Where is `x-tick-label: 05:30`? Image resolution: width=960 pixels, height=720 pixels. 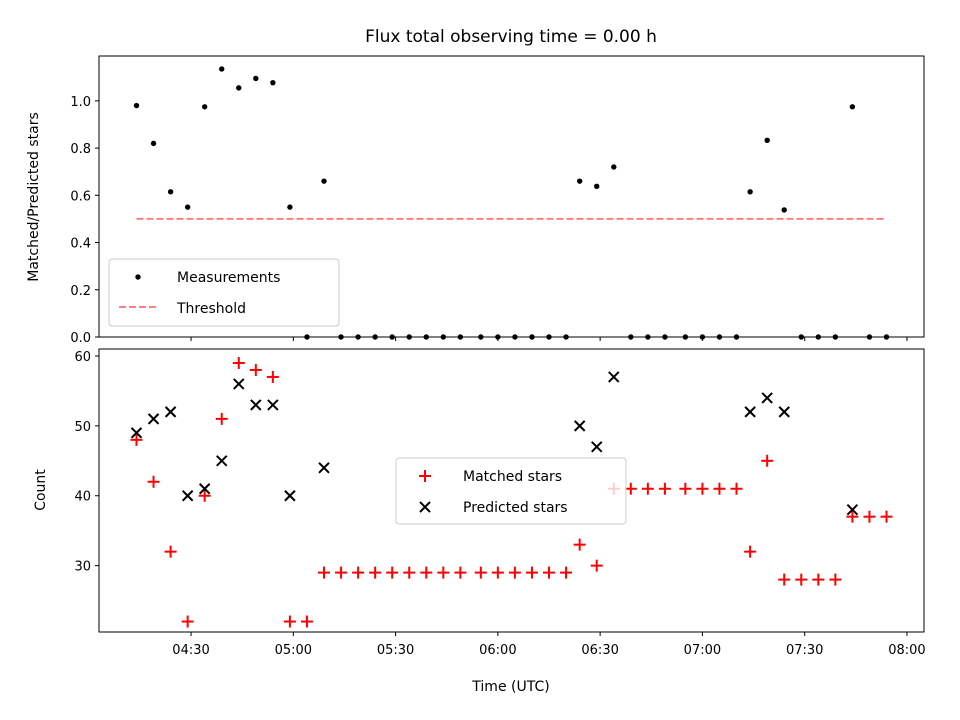 x-tick-label: 05:30 is located at coordinates (395, 650).